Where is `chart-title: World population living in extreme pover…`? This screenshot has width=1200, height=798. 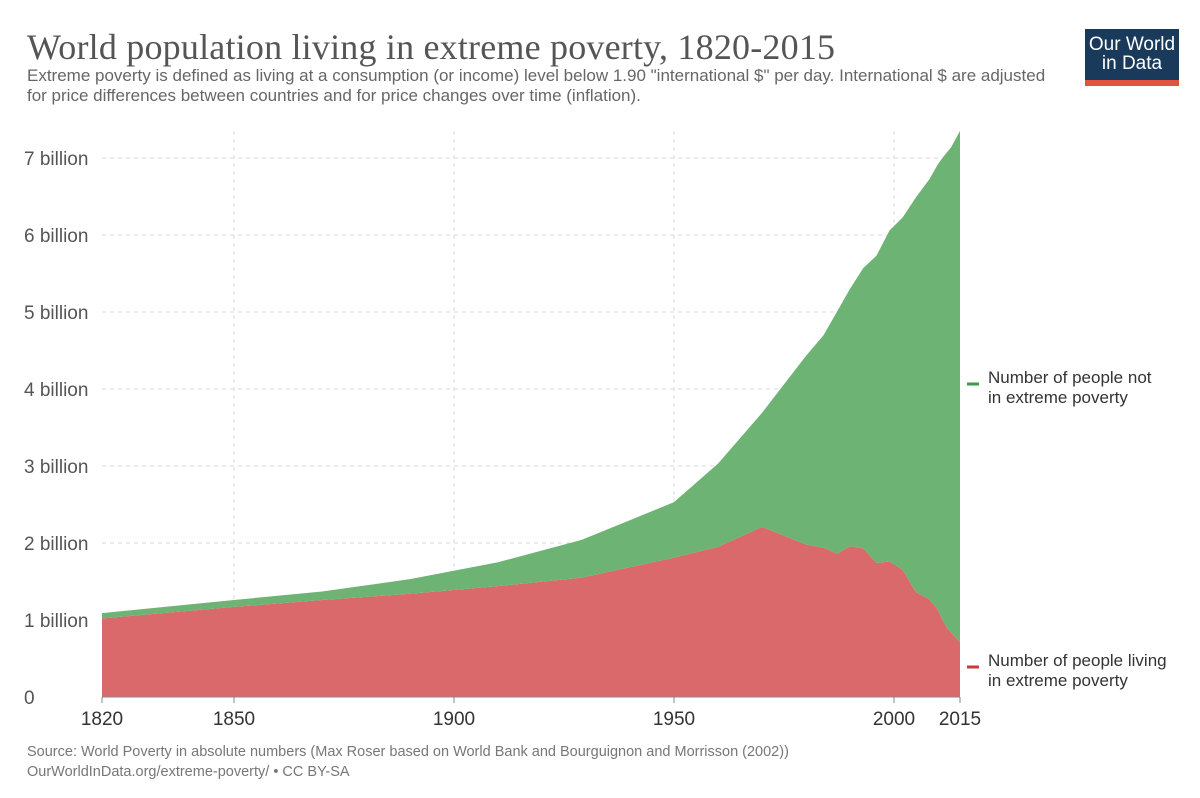
chart-title: World population living in extreme pover… is located at coordinates (431, 47).